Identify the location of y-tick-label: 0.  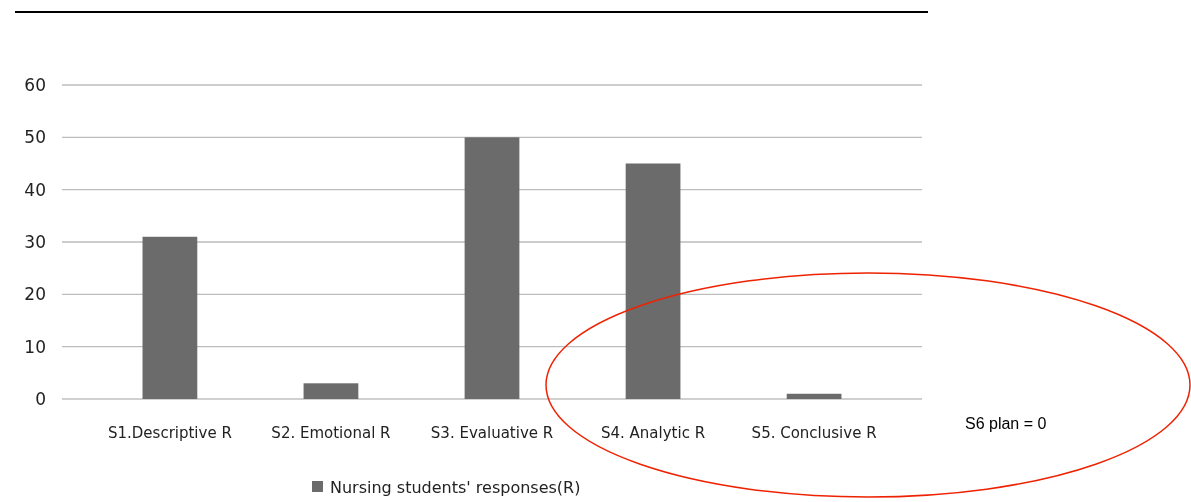
(40, 398).